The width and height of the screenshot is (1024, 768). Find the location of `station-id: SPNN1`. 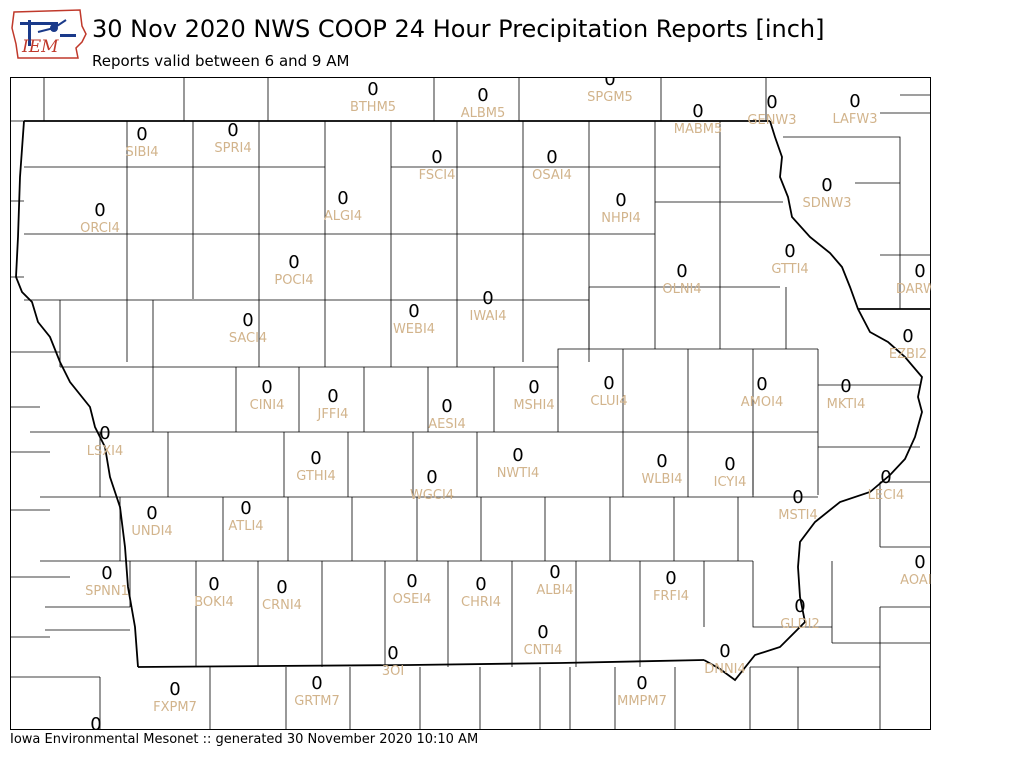

station-id: SPNN1 is located at coordinates (107, 591).